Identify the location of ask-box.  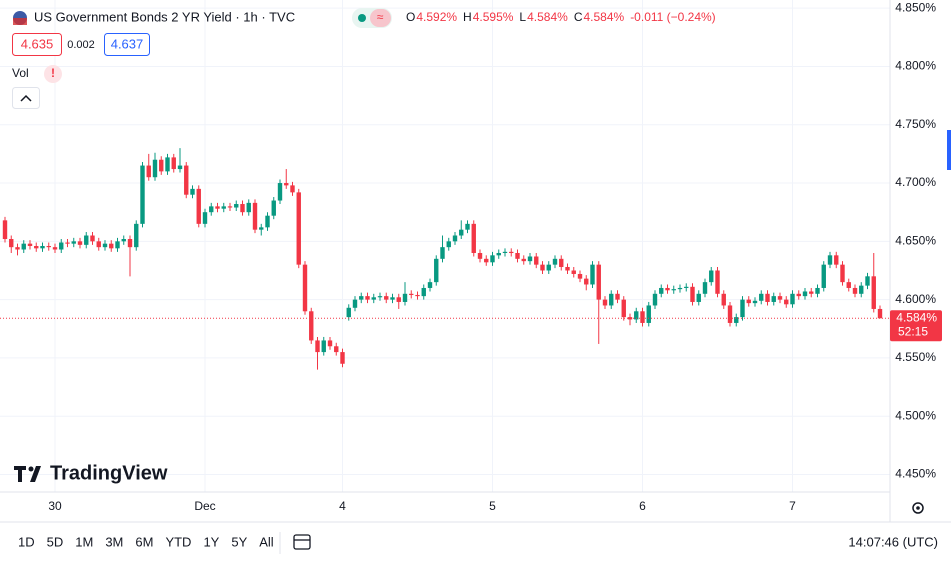
(127, 44).